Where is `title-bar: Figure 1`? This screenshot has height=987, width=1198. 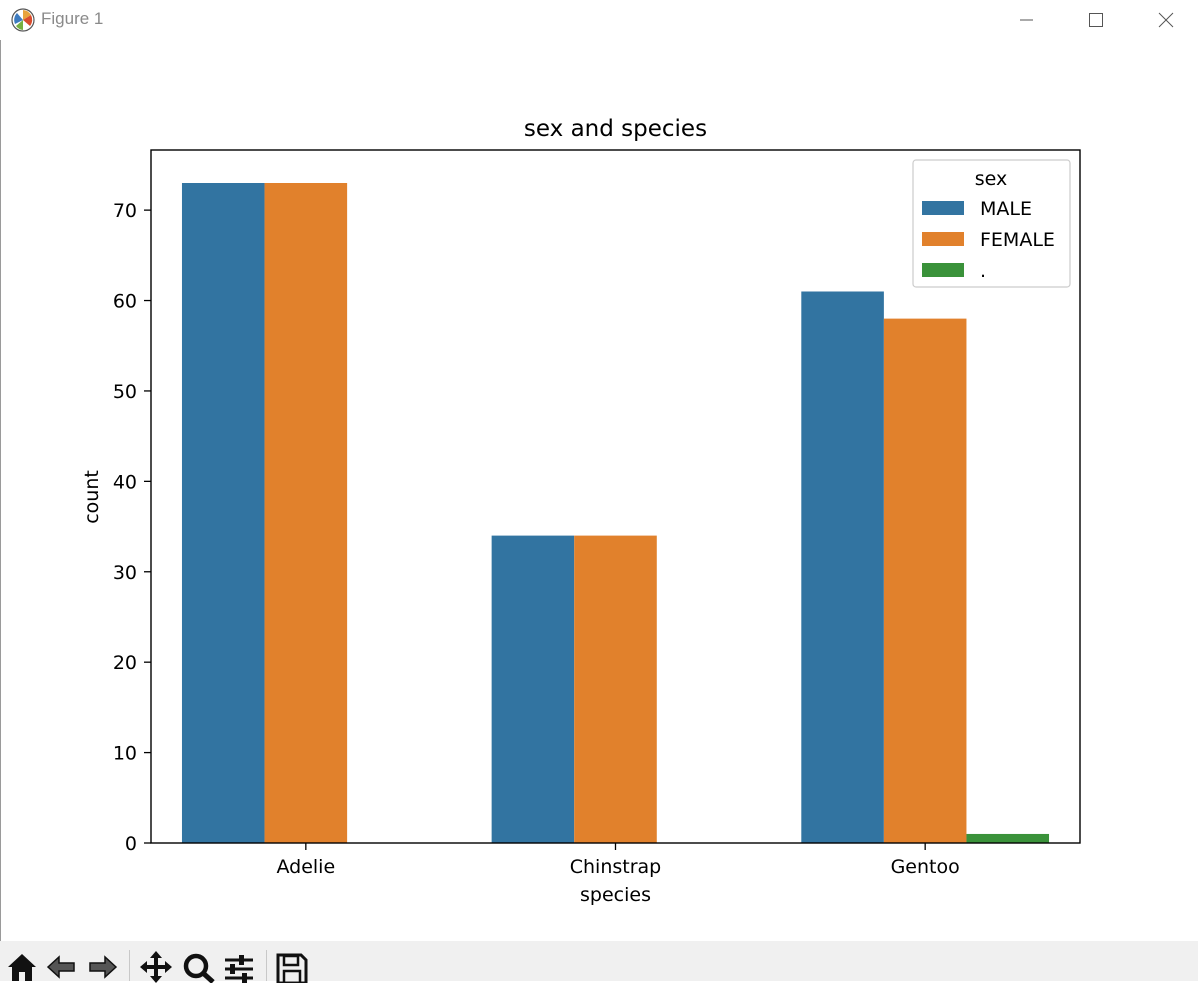 title-bar: Figure 1 is located at coordinates (599, 20).